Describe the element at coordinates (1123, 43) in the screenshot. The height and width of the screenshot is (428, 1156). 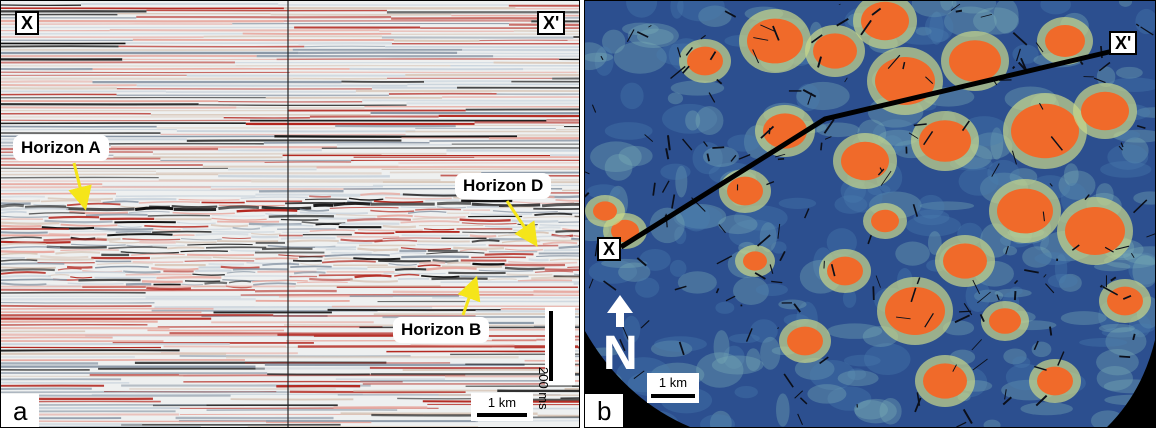
I see `map-line-end-label: X'` at that location.